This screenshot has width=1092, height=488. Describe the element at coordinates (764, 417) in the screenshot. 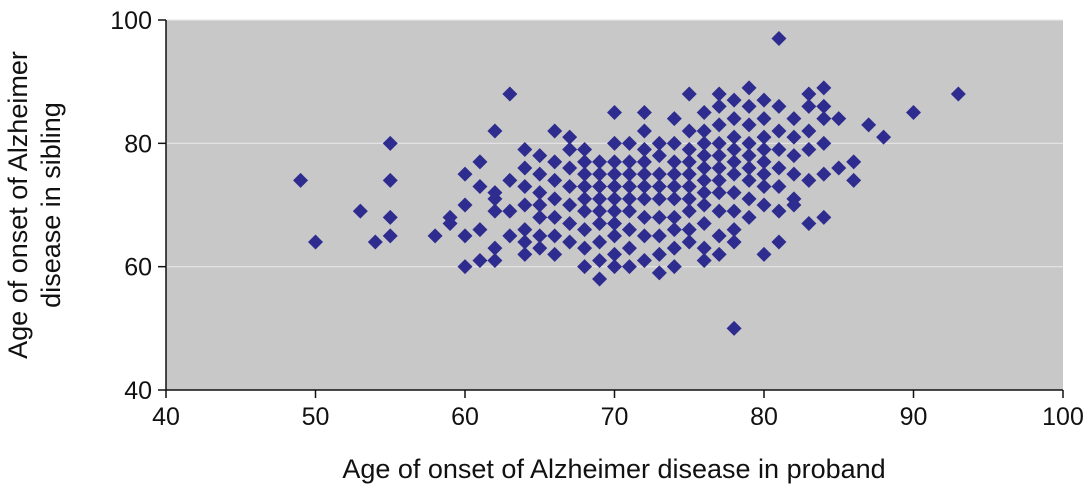

I see `x-tick-label: 80` at that location.